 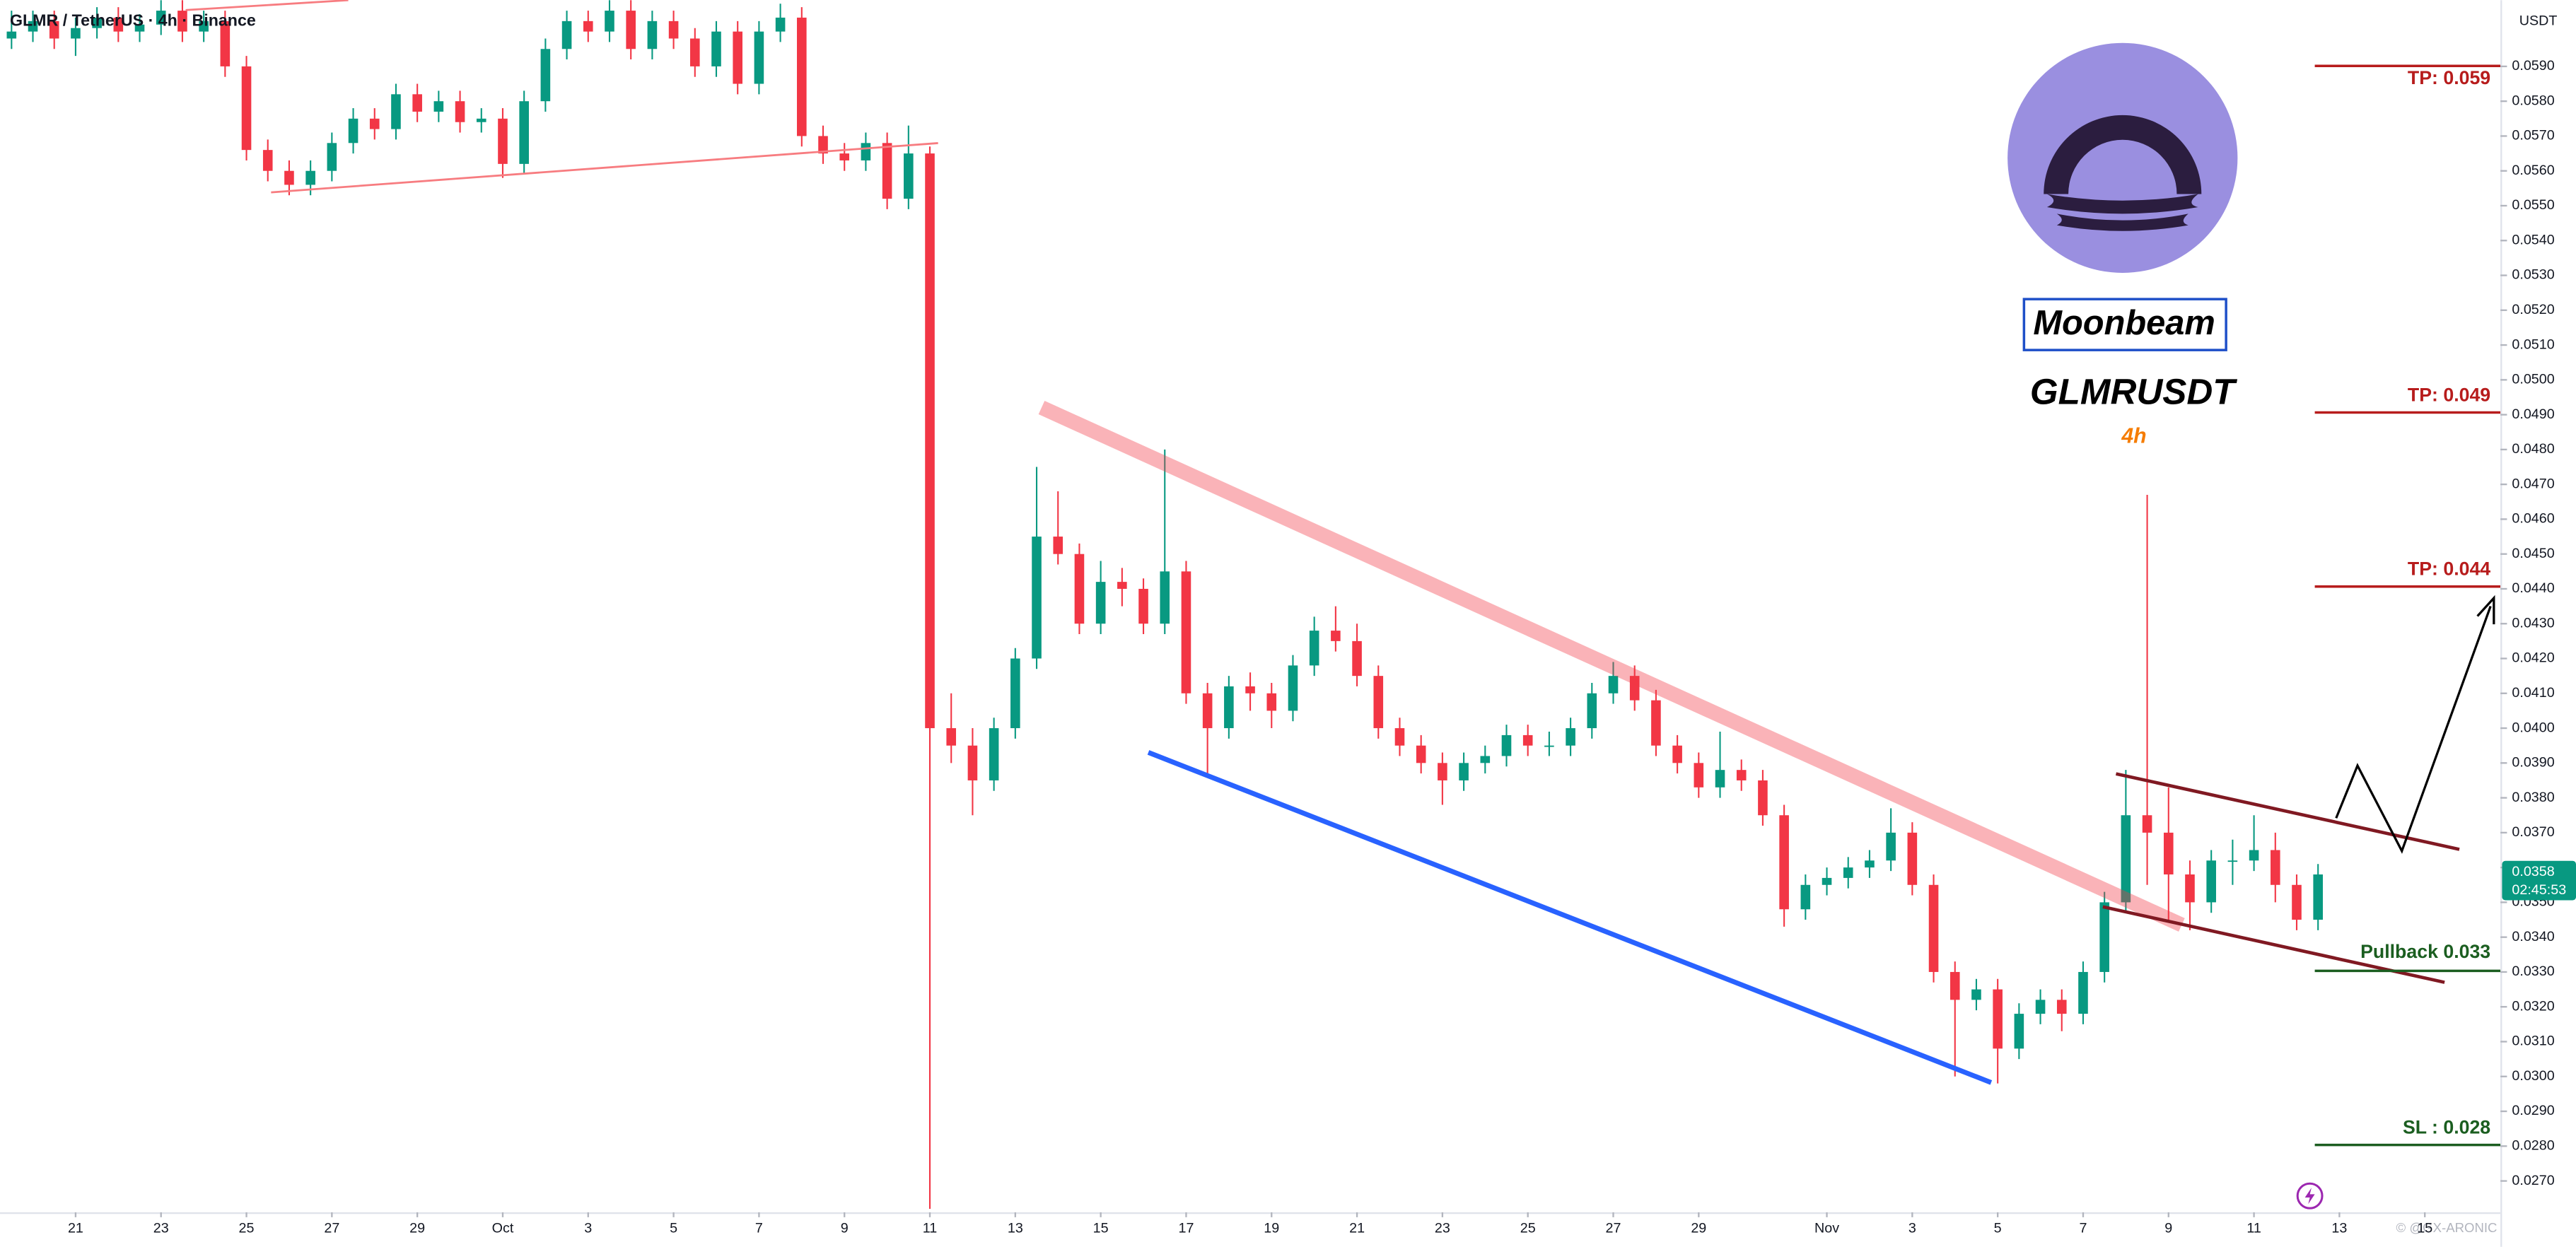 What do you see at coordinates (2168, 1228) in the screenshot?
I see `x-tick-label: 9` at bounding box center [2168, 1228].